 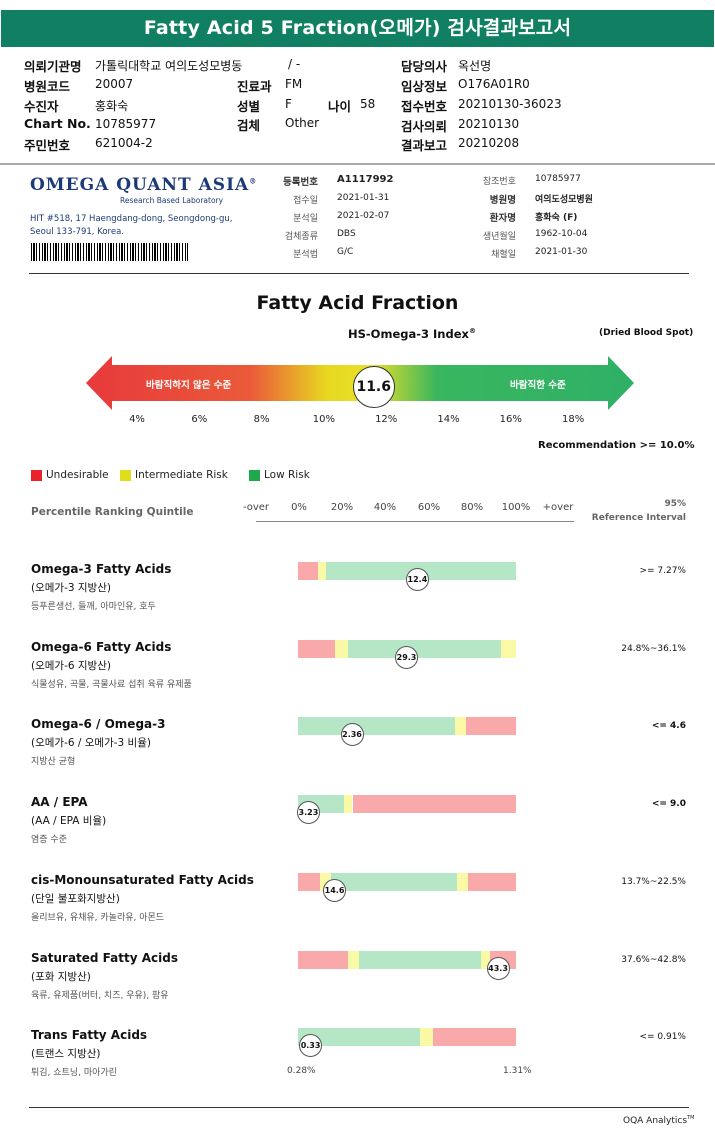 I want to click on hospital-label: 병원명, so click(x=502, y=200).